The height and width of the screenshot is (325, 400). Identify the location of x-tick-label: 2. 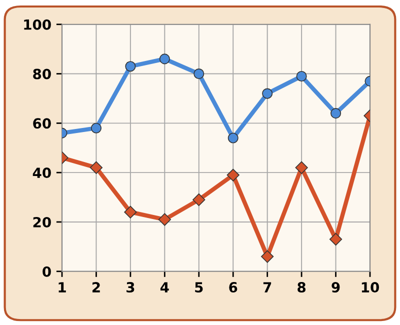
(96, 287).